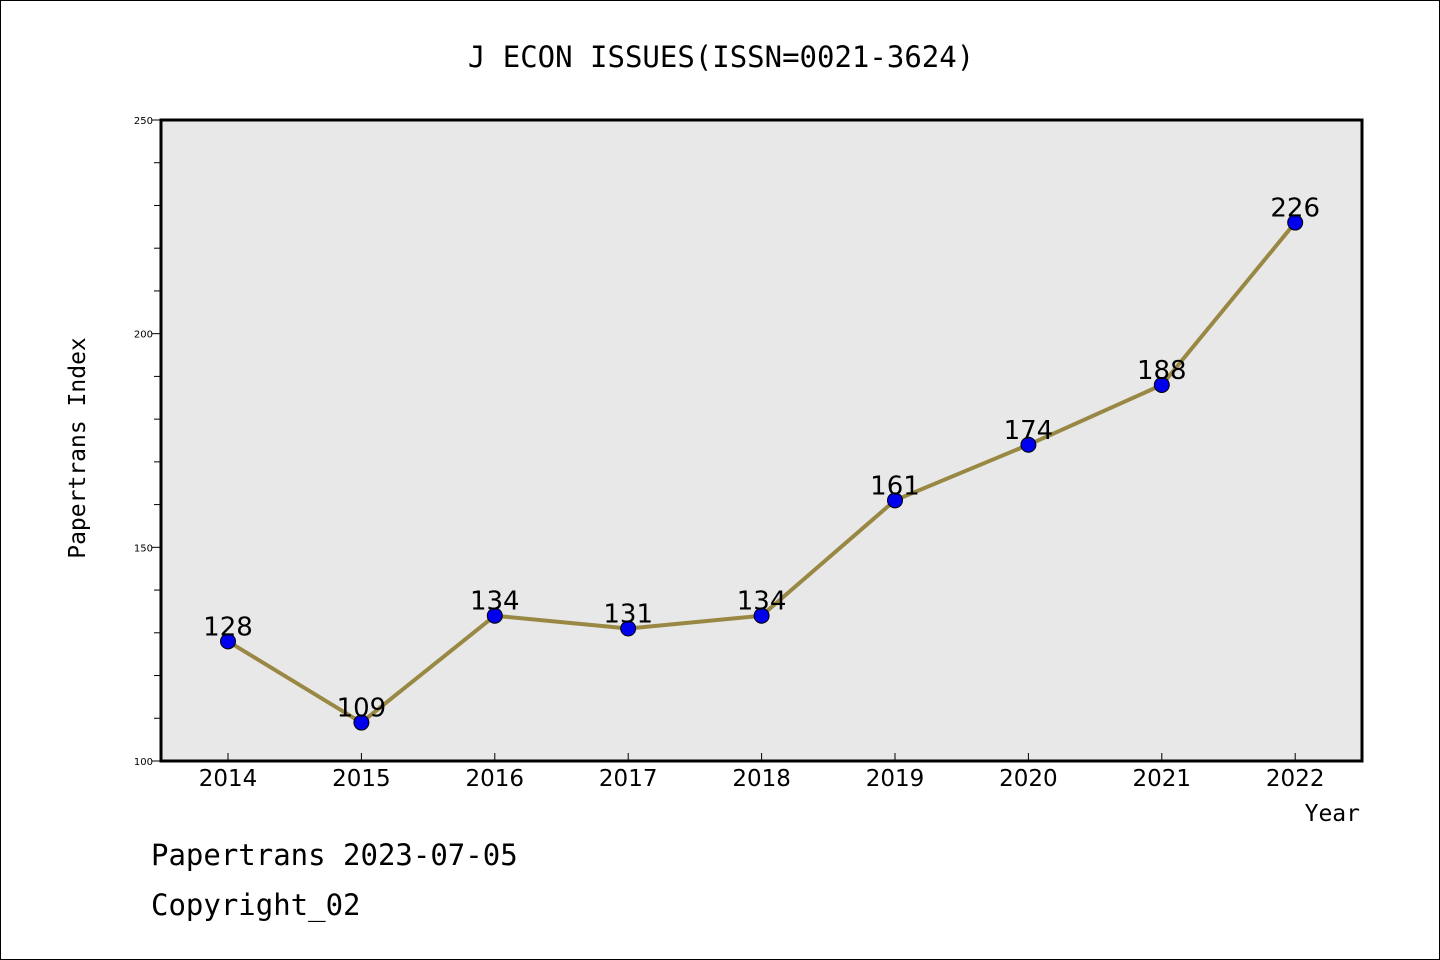  What do you see at coordinates (1029, 431) in the screenshot?
I see `data-label: 174` at bounding box center [1029, 431].